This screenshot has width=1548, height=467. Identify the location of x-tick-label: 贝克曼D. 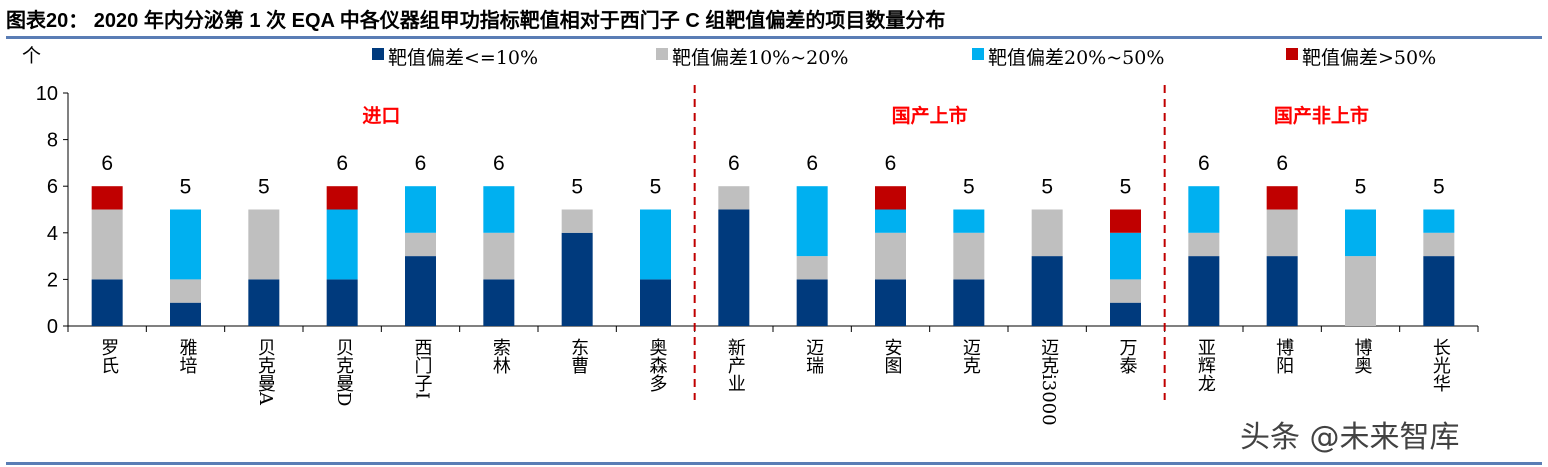
(344, 372).